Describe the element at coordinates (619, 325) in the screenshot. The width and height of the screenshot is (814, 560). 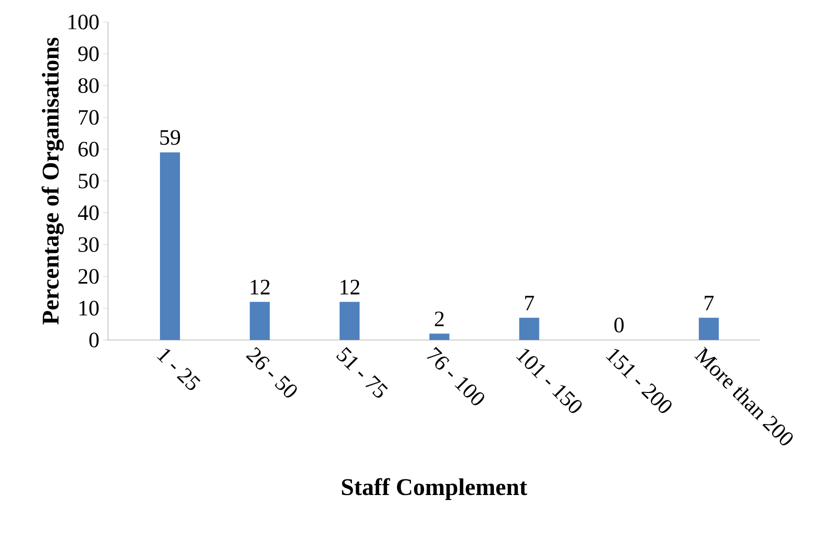
I see `data-label: 0` at that location.